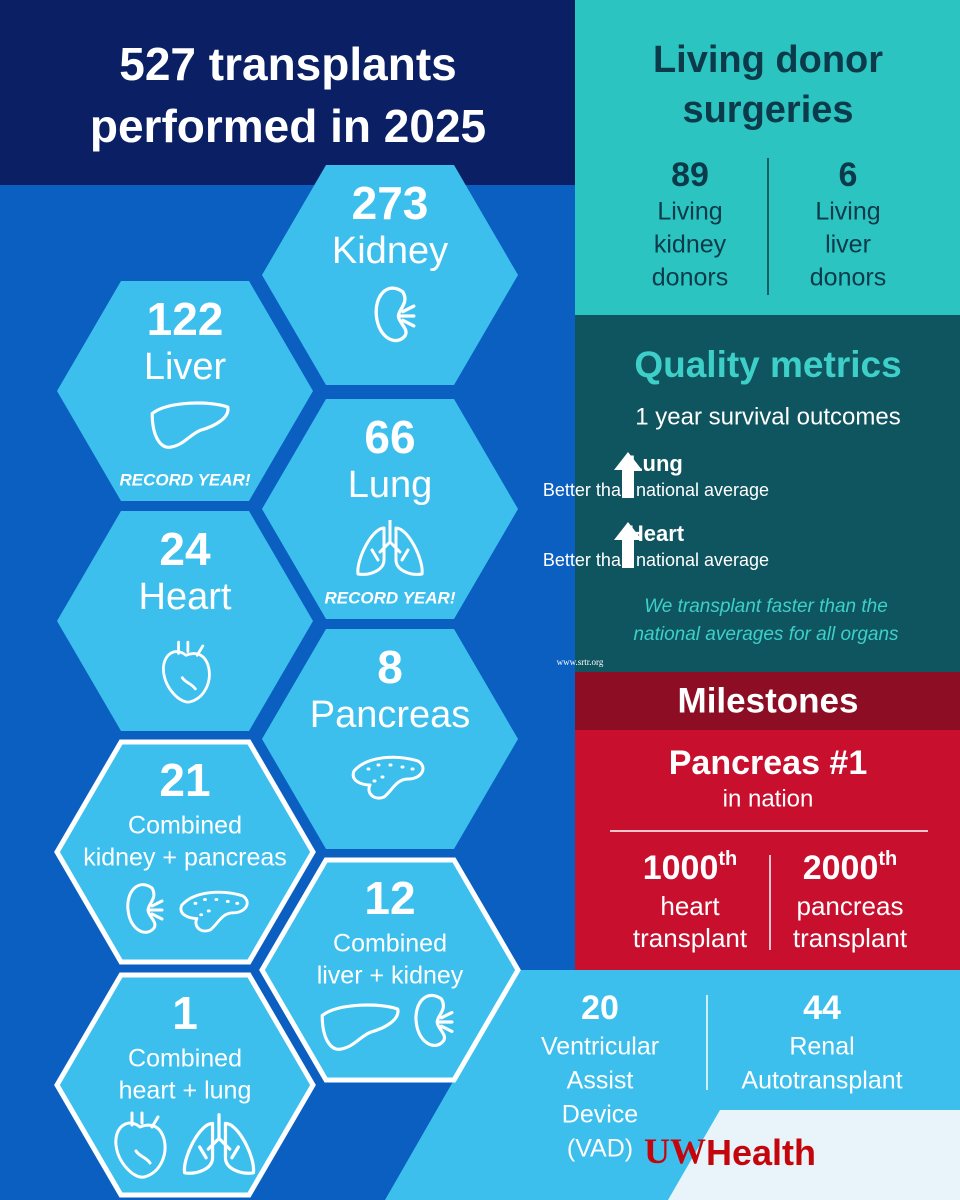 The height and width of the screenshot is (1200, 960). I want to click on organ-label: Heart, so click(185, 597).